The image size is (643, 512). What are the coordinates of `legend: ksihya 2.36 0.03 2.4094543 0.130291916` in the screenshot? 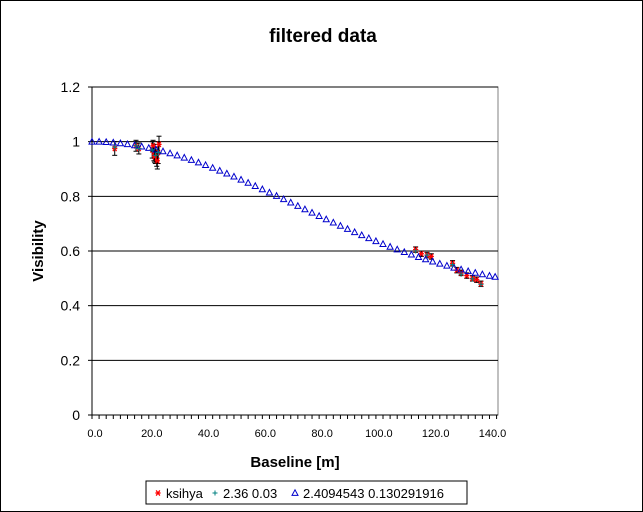 It's located at (306, 492).